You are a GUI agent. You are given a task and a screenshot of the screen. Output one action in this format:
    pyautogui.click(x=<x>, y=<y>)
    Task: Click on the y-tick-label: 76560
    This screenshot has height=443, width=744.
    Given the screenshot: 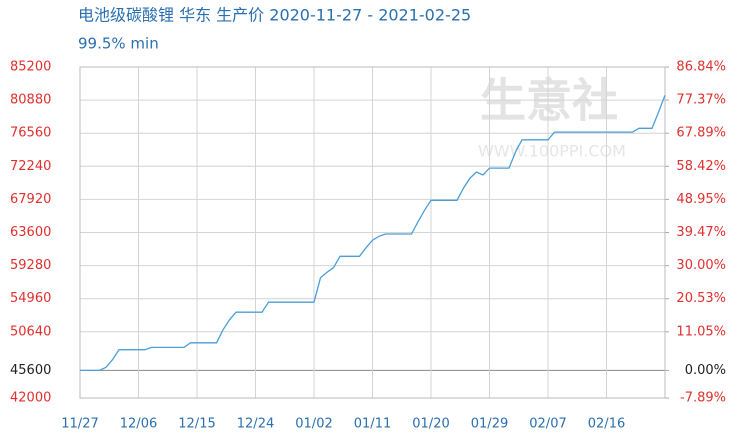 What is the action you would take?
    pyautogui.click(x=30, y=133)
    